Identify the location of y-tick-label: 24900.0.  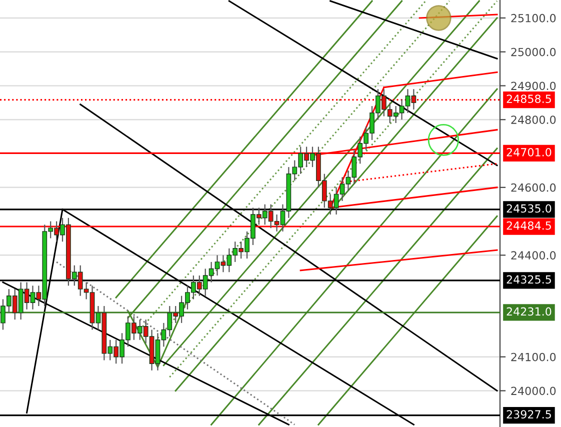
(533, 86).